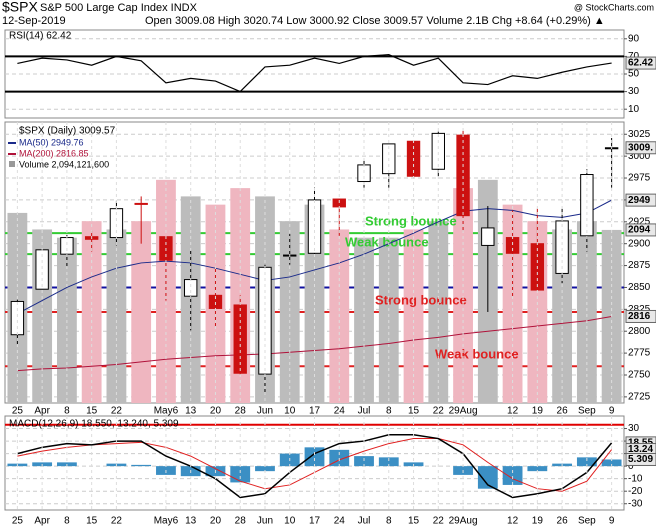 This screenshot has height=530, width=656. Describe the element at coordinates (20, 7) in the screenshot. I see `symbol: $SPX` at that location.